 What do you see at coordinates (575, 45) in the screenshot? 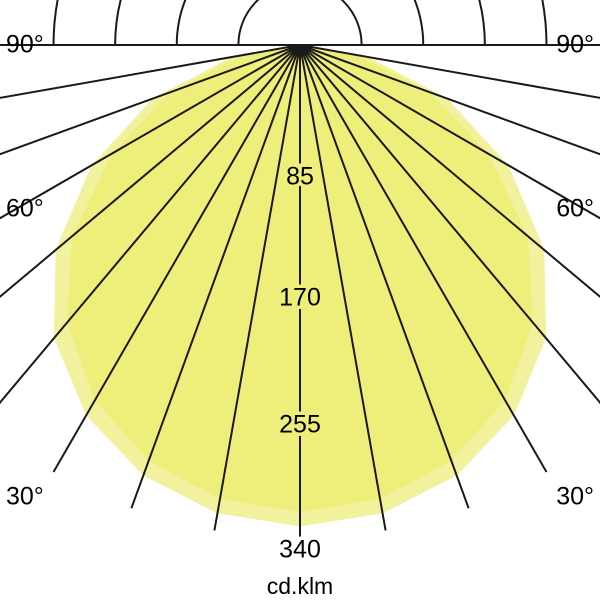
I see `angle-label-right-90: 90°` at bounding box center [575, 45].